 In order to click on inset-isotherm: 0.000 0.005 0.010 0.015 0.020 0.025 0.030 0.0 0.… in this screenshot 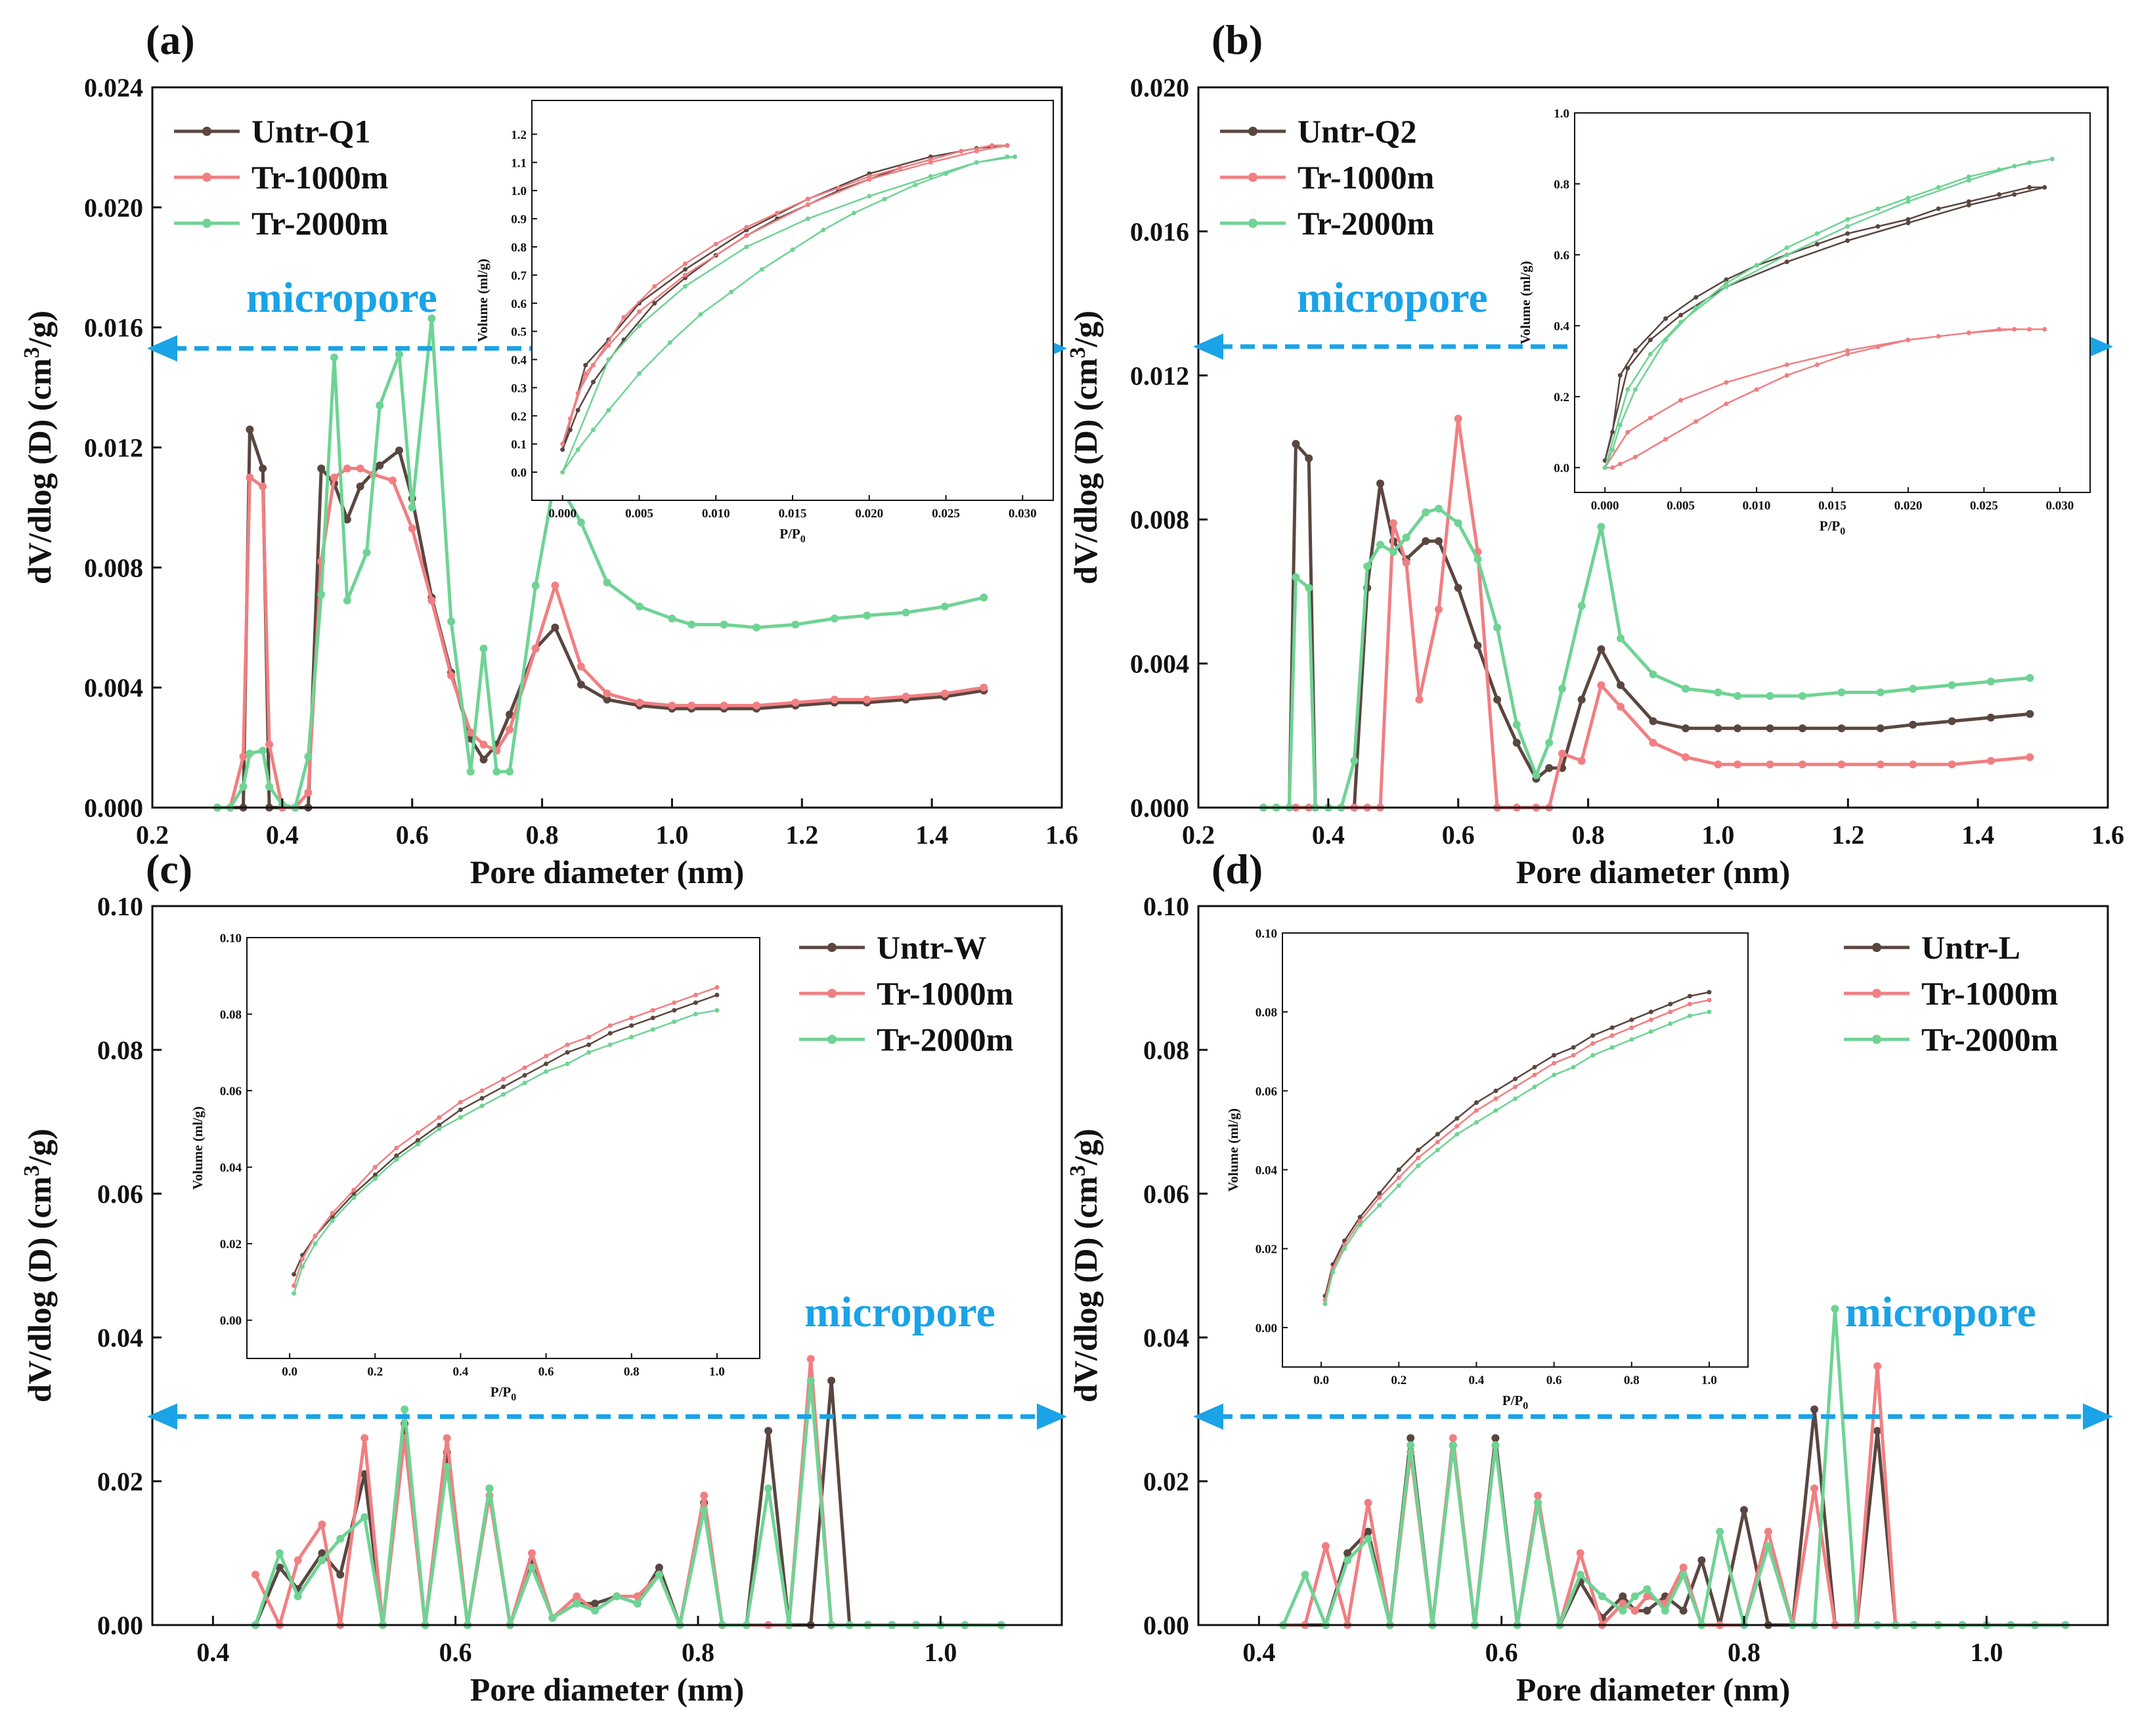, I will do `click(1804, 322)`.